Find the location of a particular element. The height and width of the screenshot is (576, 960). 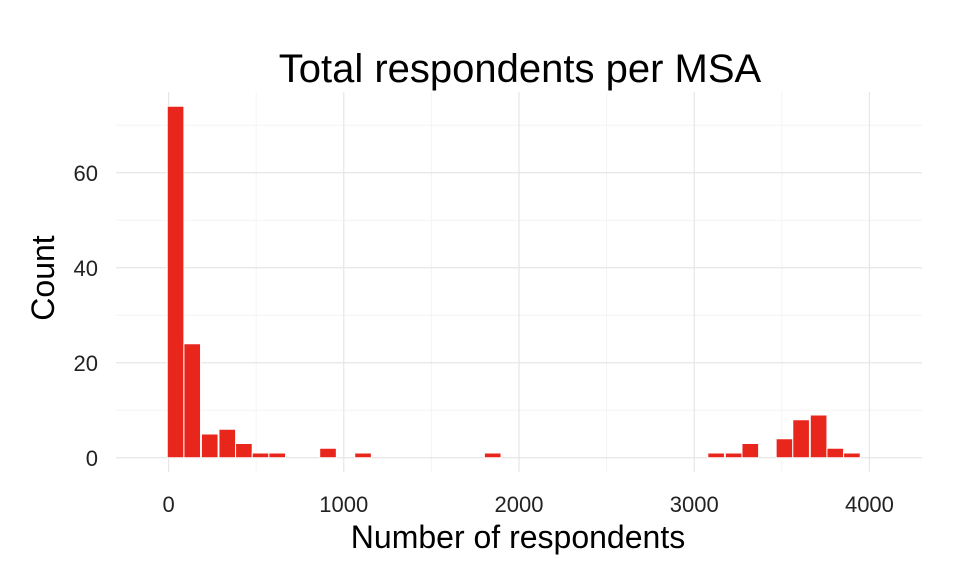

y-tick-label: 60 is located at coordinates (86, 173).